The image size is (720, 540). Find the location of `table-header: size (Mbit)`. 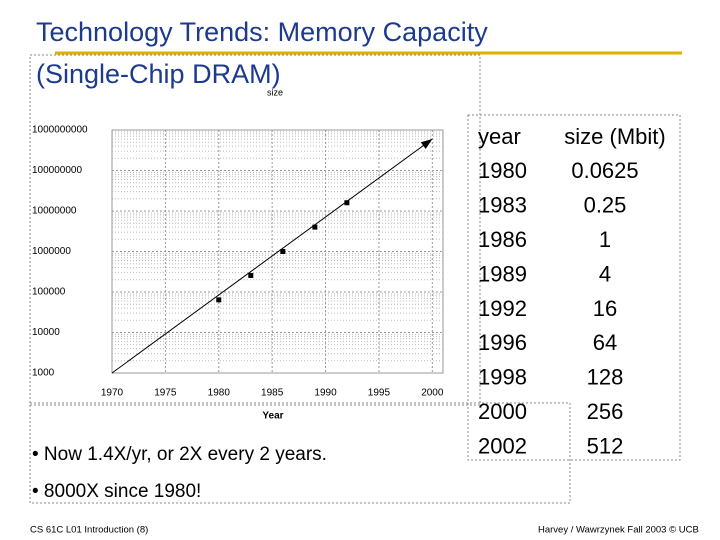

table-header: size (Mbit) is located at coordinates (614, 136).